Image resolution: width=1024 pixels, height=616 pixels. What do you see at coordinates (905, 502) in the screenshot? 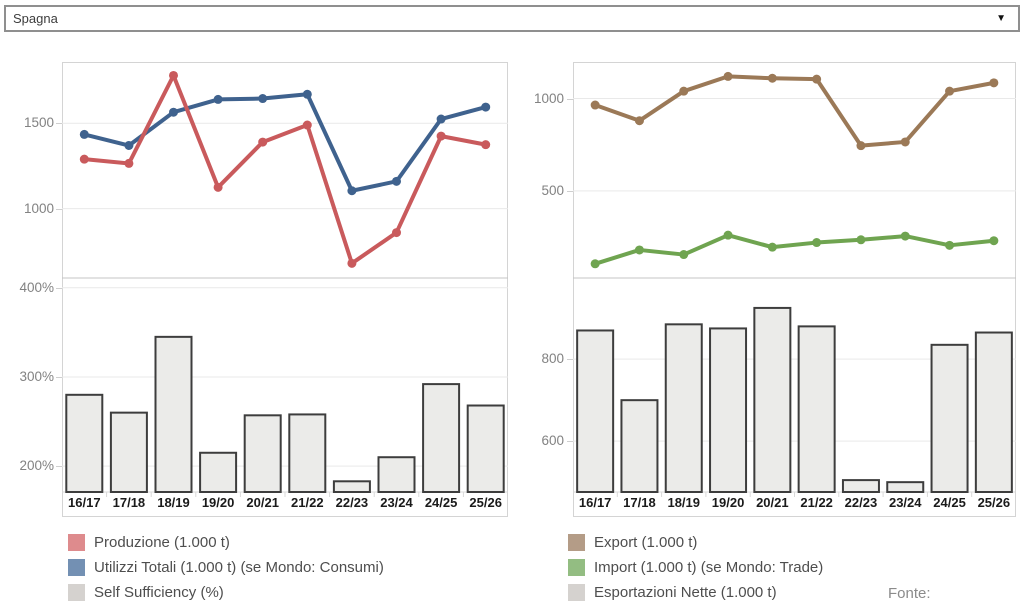
I see `x-category-label: 23/24` at bounding box center [905, 502].